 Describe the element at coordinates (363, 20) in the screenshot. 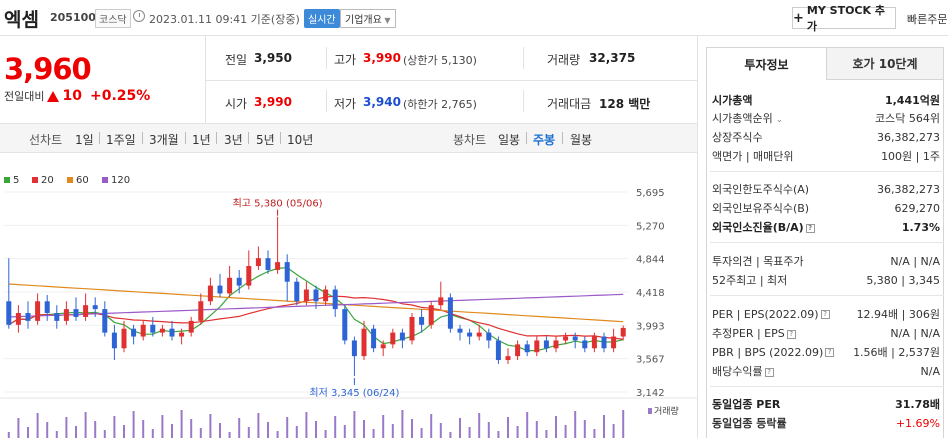

I see `company-info-label: 기업개요` at that location.